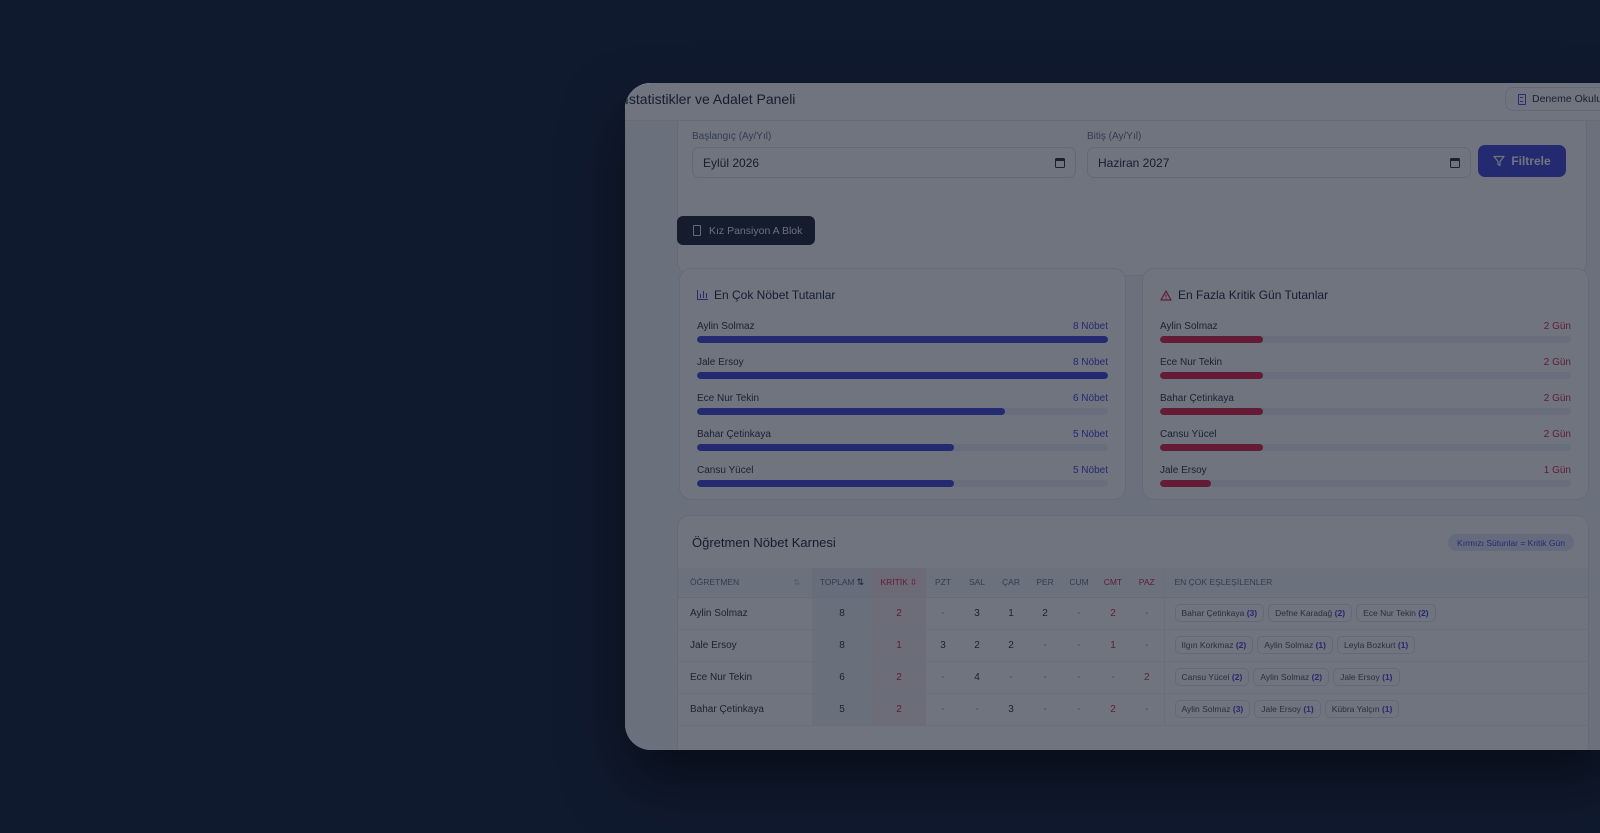 The image size is (1600, 833). I want to click on col-critical: KRİTİK ⇳, so click(899, 583).